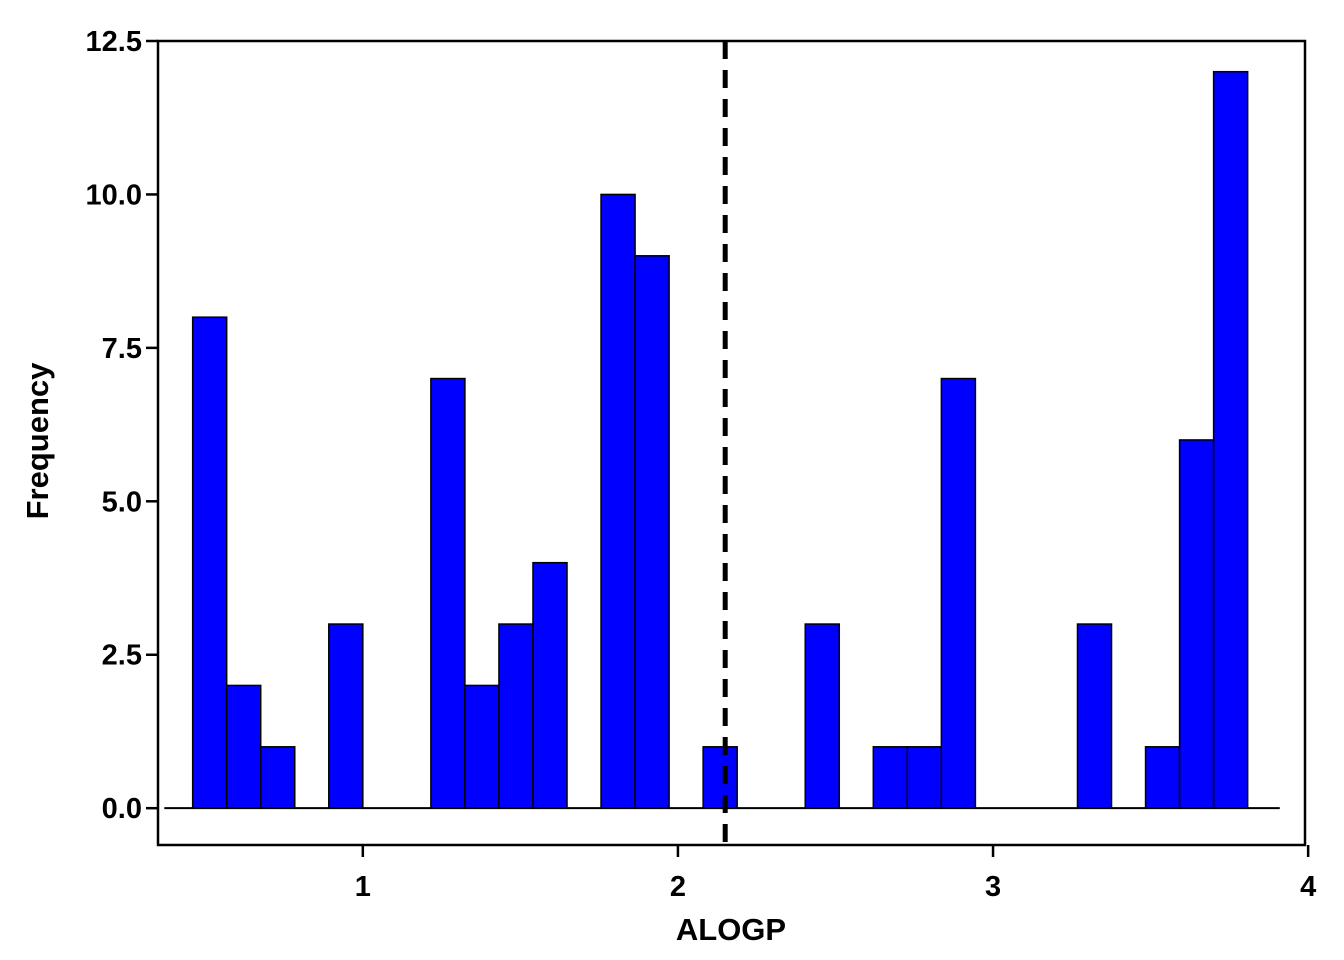  What do you see at coordinates (678, 887) in the screenshot?
I see `x-tick-label-1: 2` at bounding box center [678, 887].